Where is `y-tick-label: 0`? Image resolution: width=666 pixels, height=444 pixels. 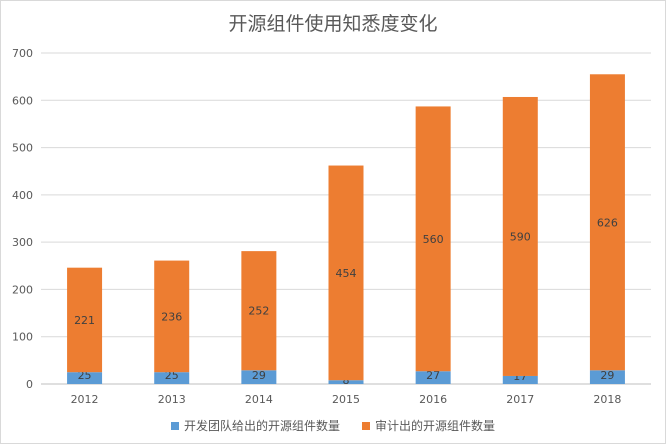
y-tick-label: 0 is located at coordinates (29, 384).